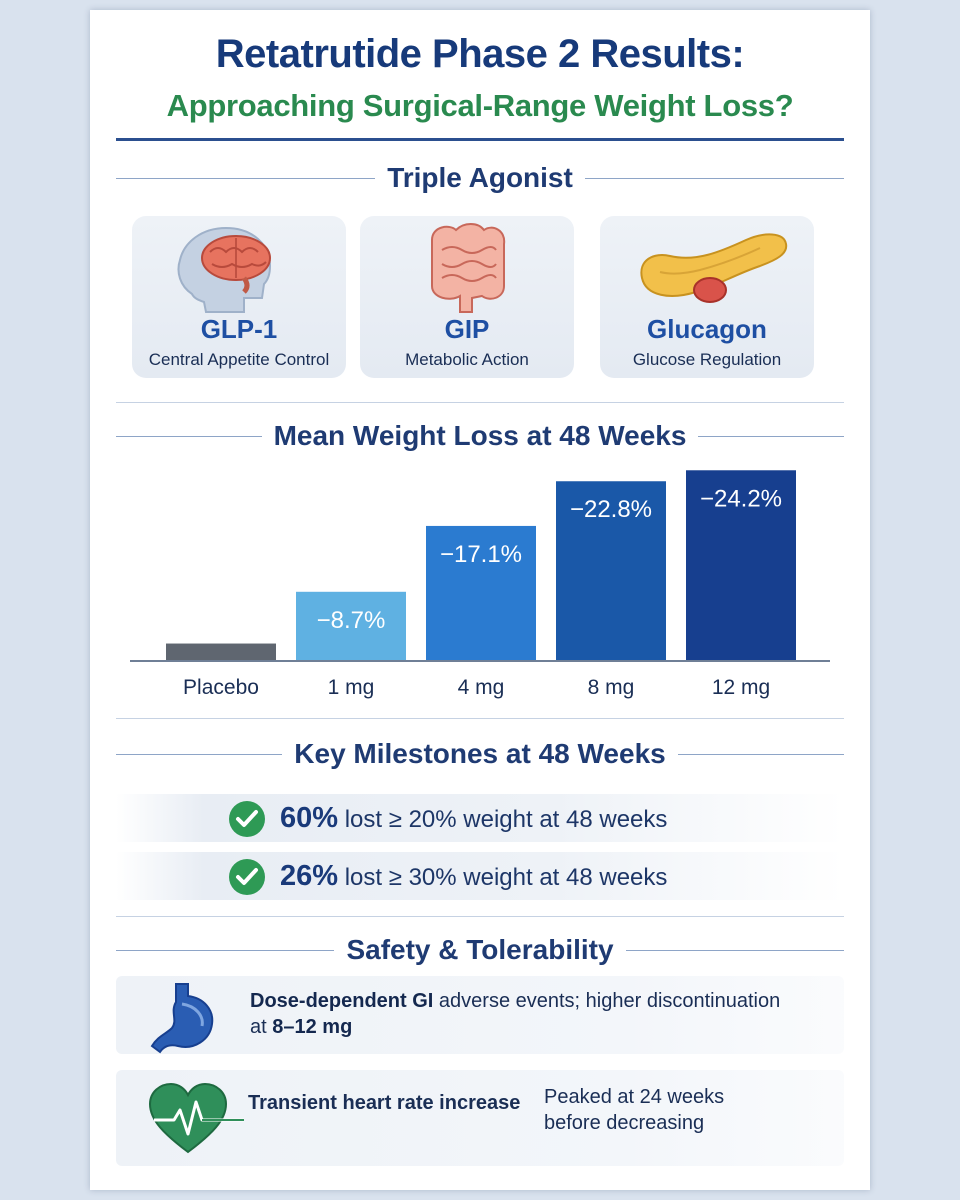 This screenshot has height=1200, width=960. Describe the element at coordinates (481, 554) in the screenshot. I see `bar-value-label: −17.1%` at that location.